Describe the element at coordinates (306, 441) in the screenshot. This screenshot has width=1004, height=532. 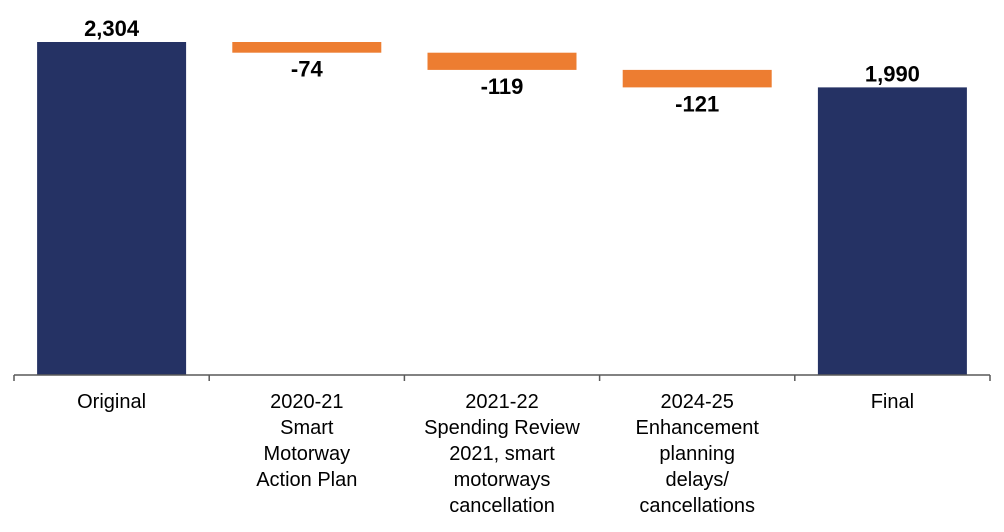
I see `category-label-2: 2020-21 Smart Motorway Action Plan` at that location.